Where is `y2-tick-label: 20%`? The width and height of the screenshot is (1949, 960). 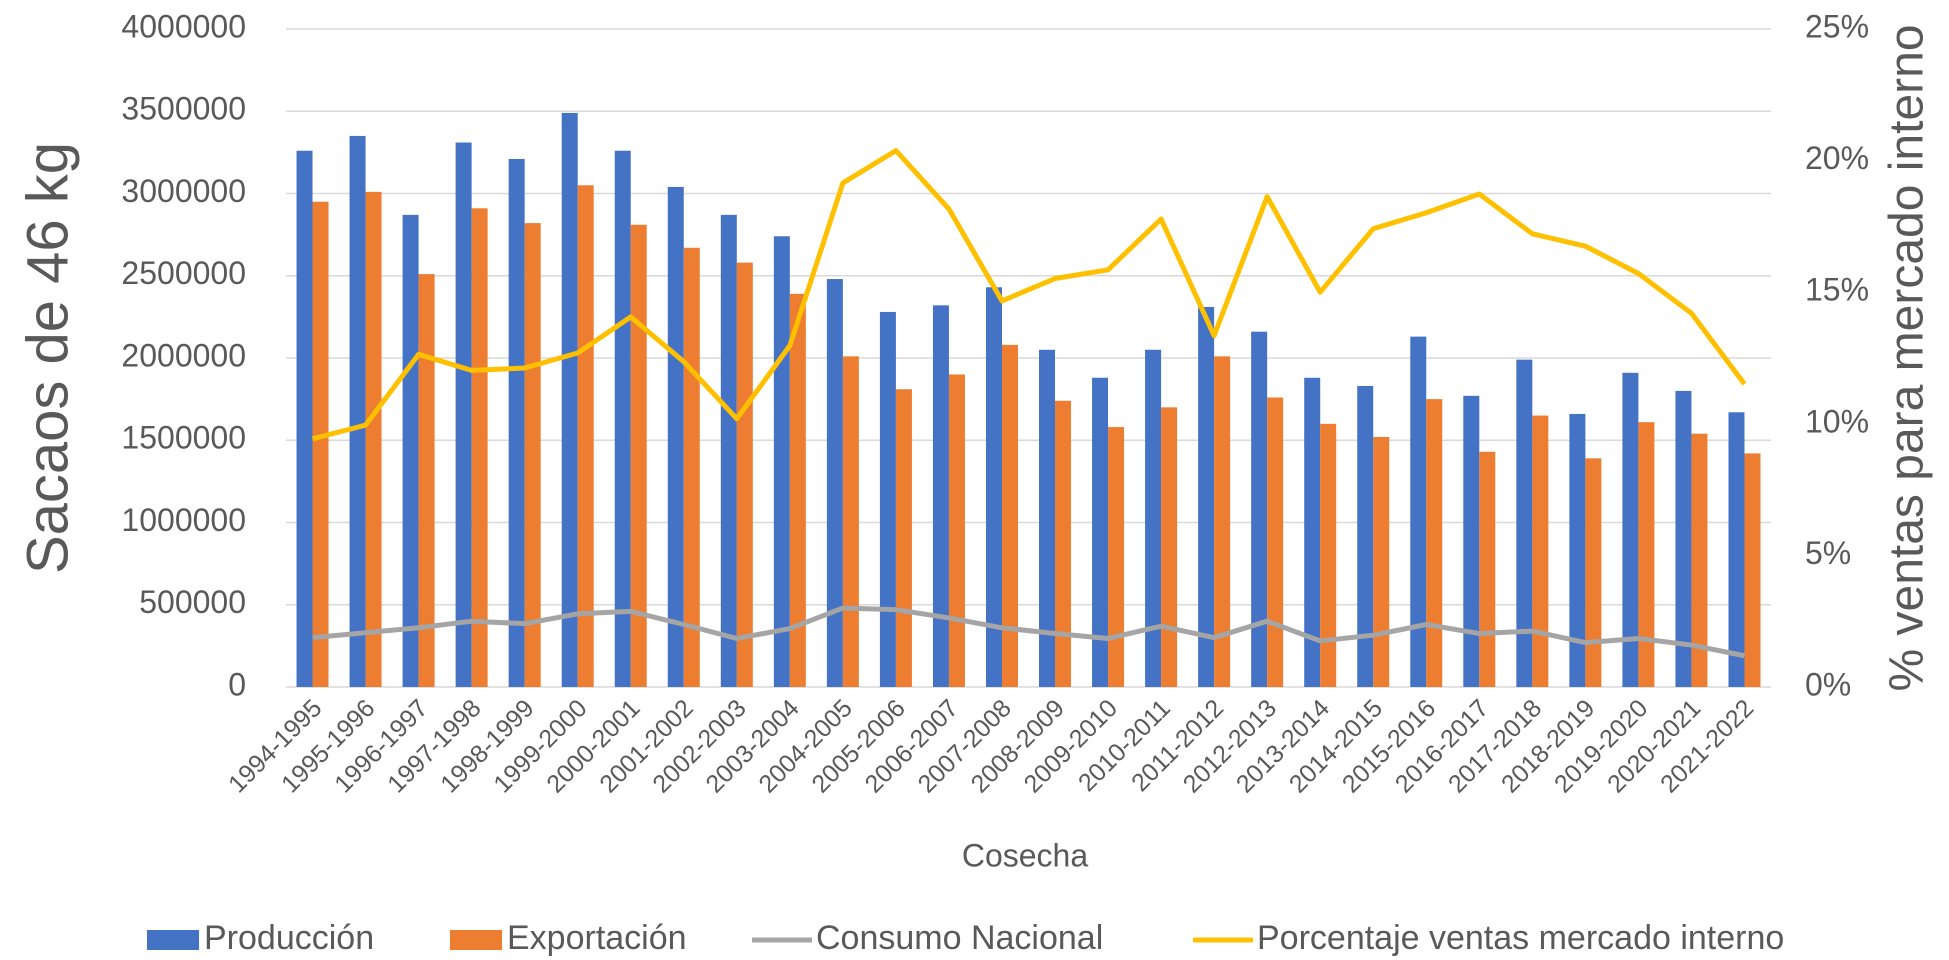
y2-tick-label: 20% is located at coordinates (1837, 158).